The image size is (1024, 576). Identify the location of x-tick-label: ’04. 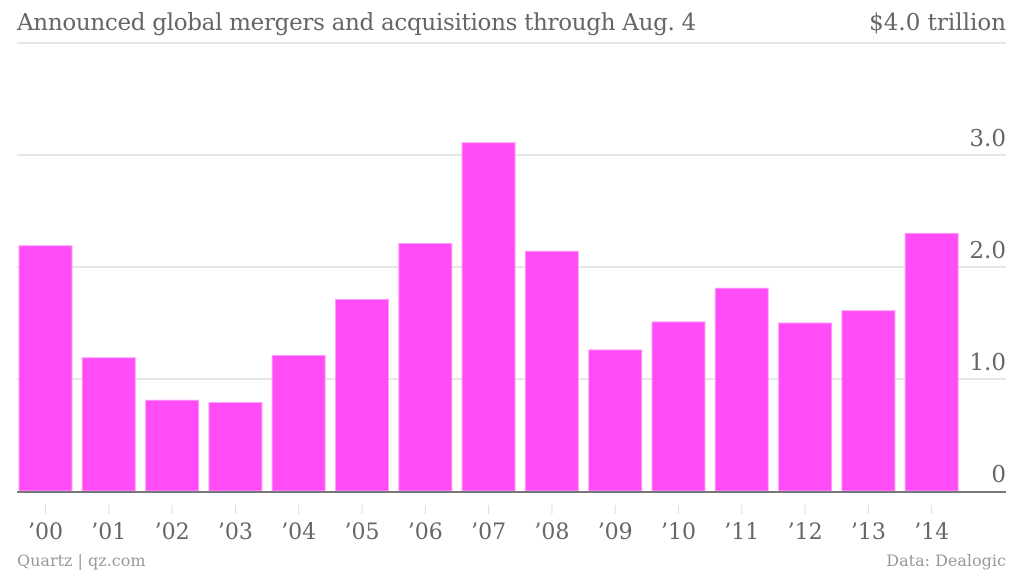
(298, 532).